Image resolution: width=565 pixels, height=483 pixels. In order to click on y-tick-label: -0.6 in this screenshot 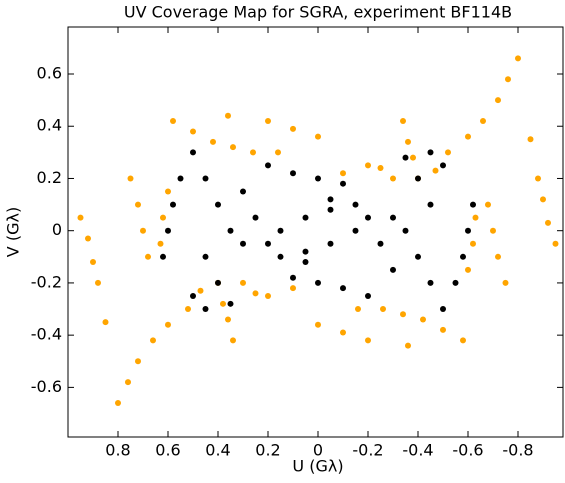, I will do `click(46, 386)`.